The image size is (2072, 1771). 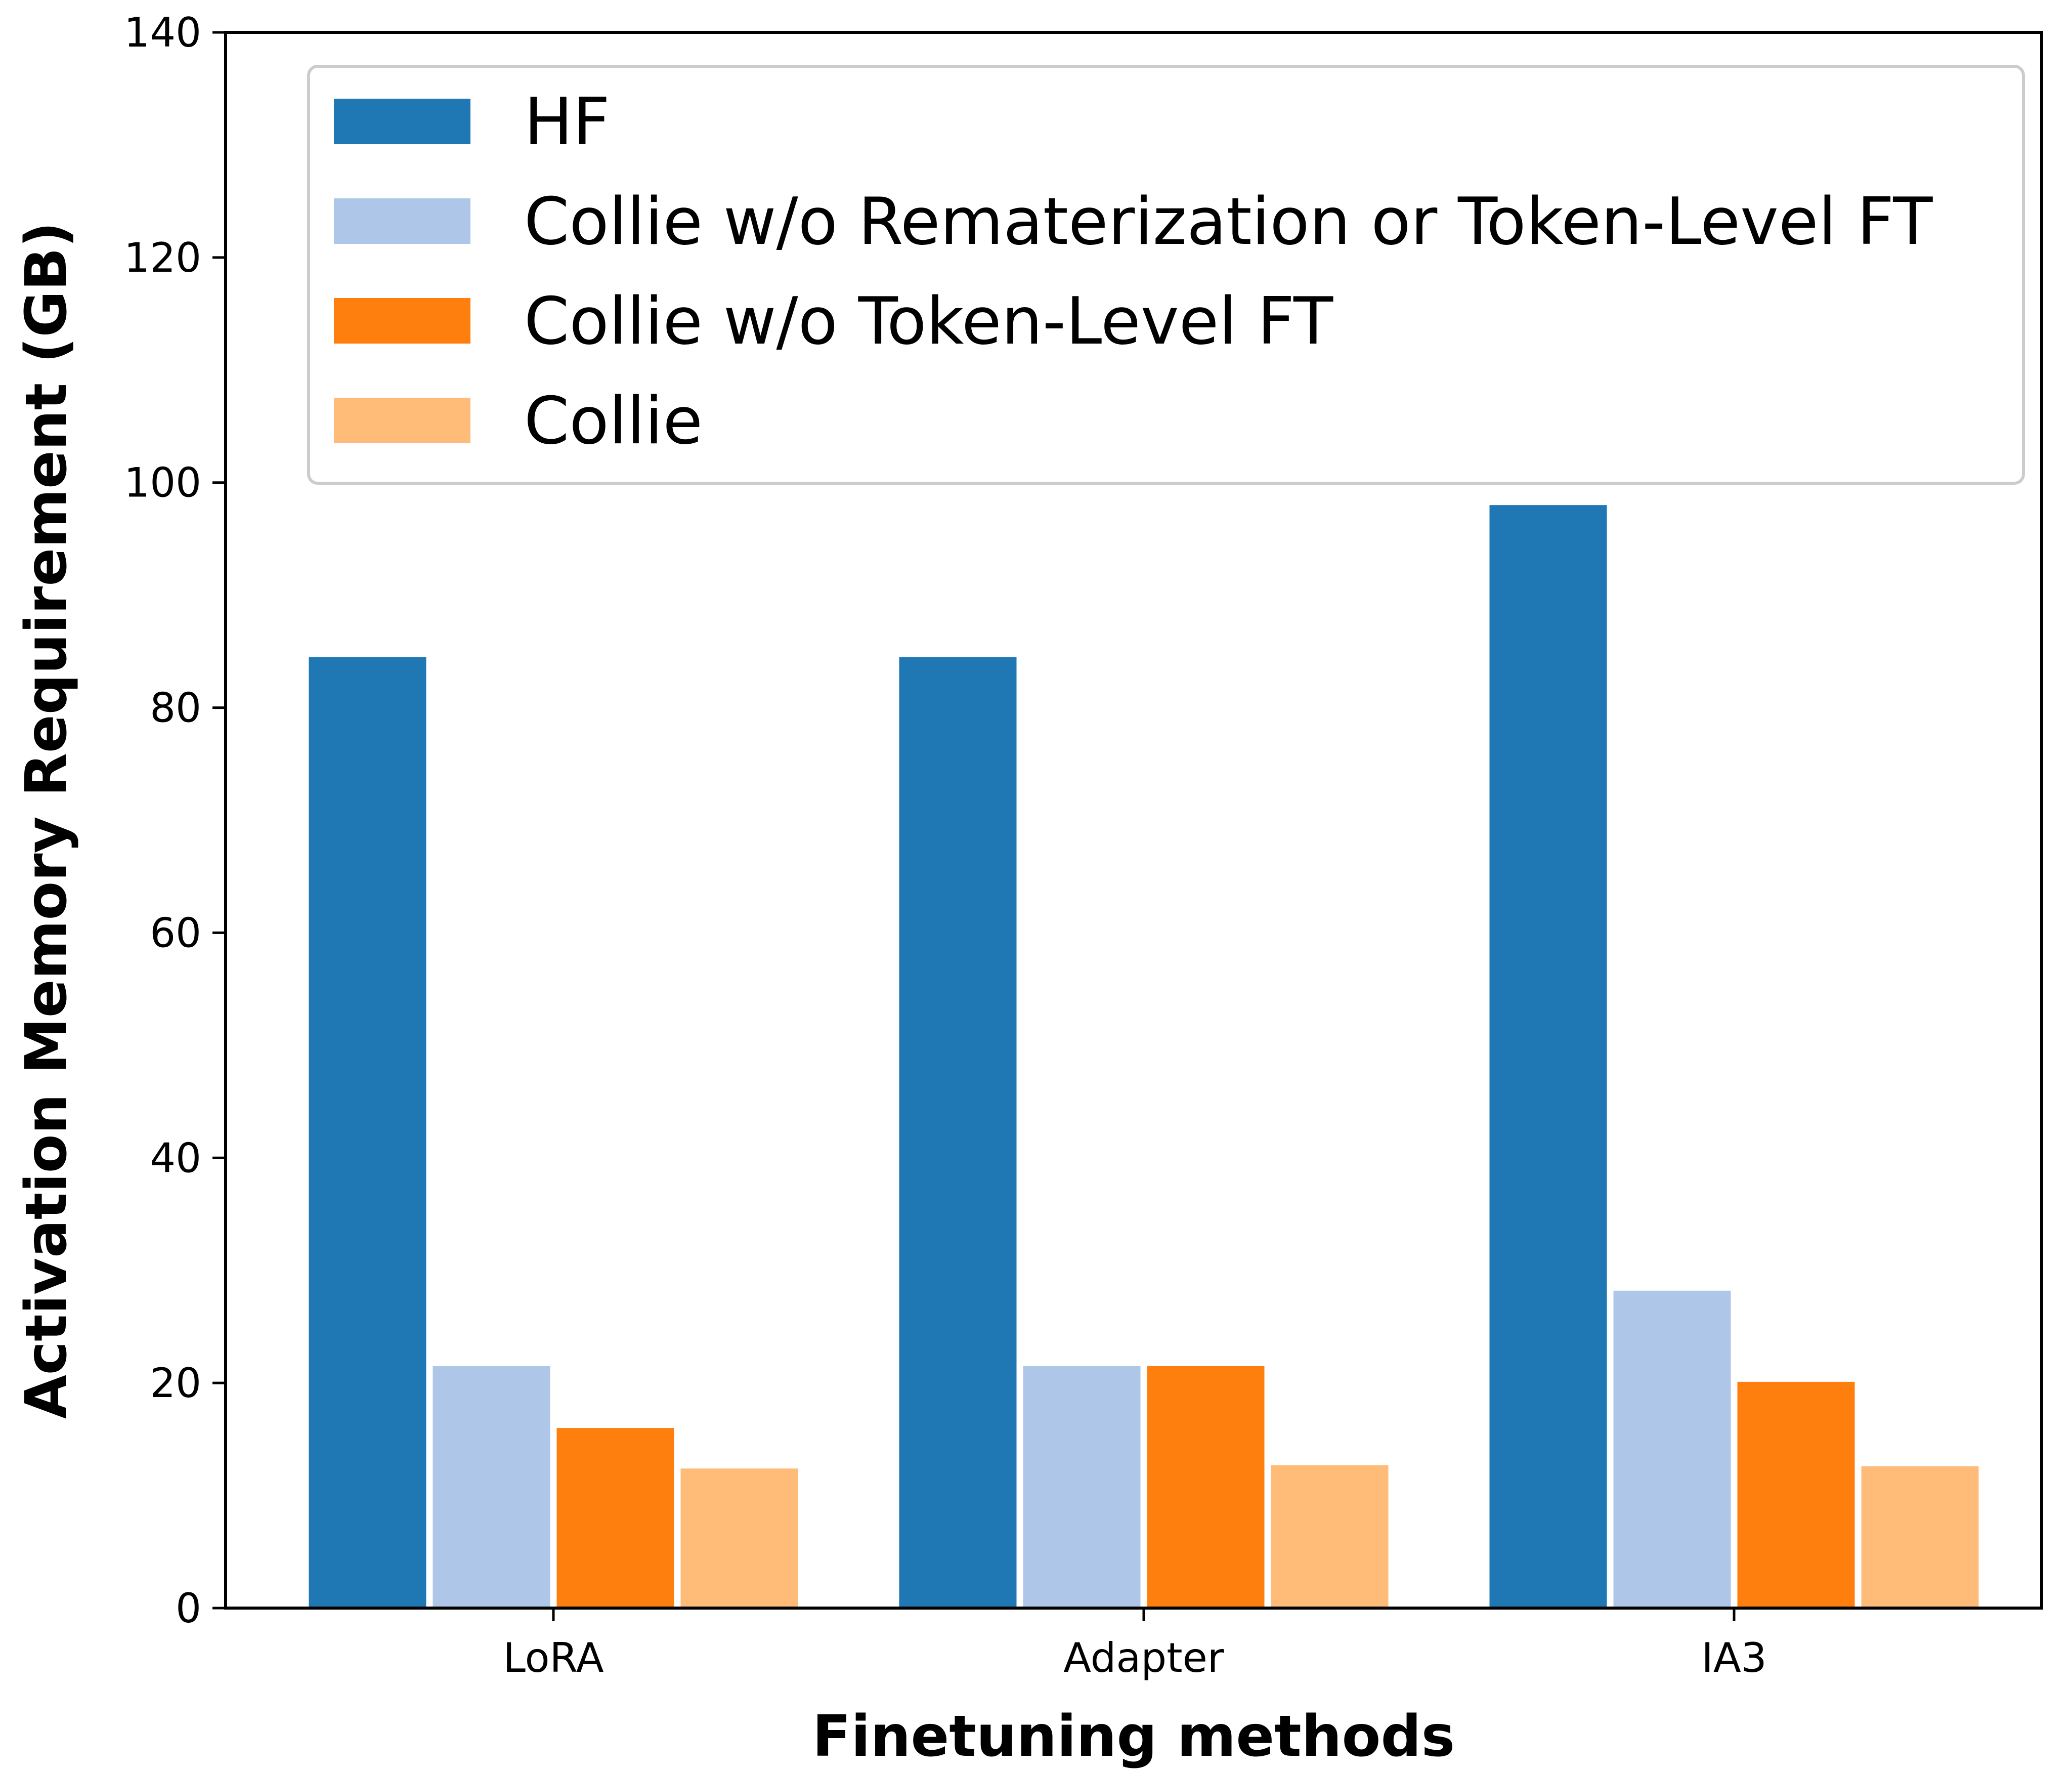 I want to click on y-tick-label: 80, so click(x=175, y=708).